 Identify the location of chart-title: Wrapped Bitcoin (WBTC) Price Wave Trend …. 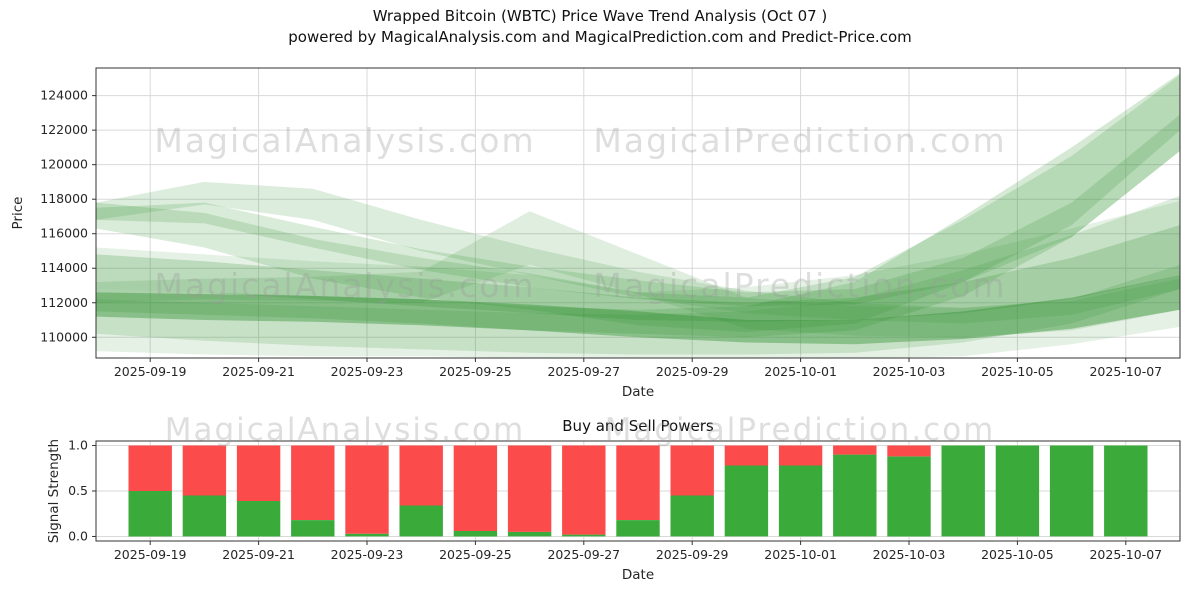
(600, 27).